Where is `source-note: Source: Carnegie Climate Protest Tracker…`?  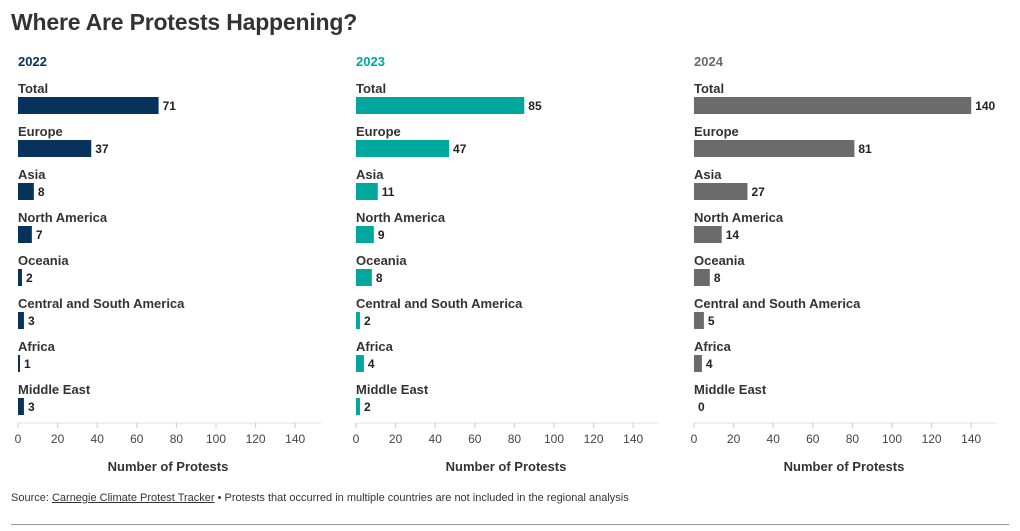
source-note: Source: Carnegie Climate Protest Tracker… is located at coordinates (320, 498).